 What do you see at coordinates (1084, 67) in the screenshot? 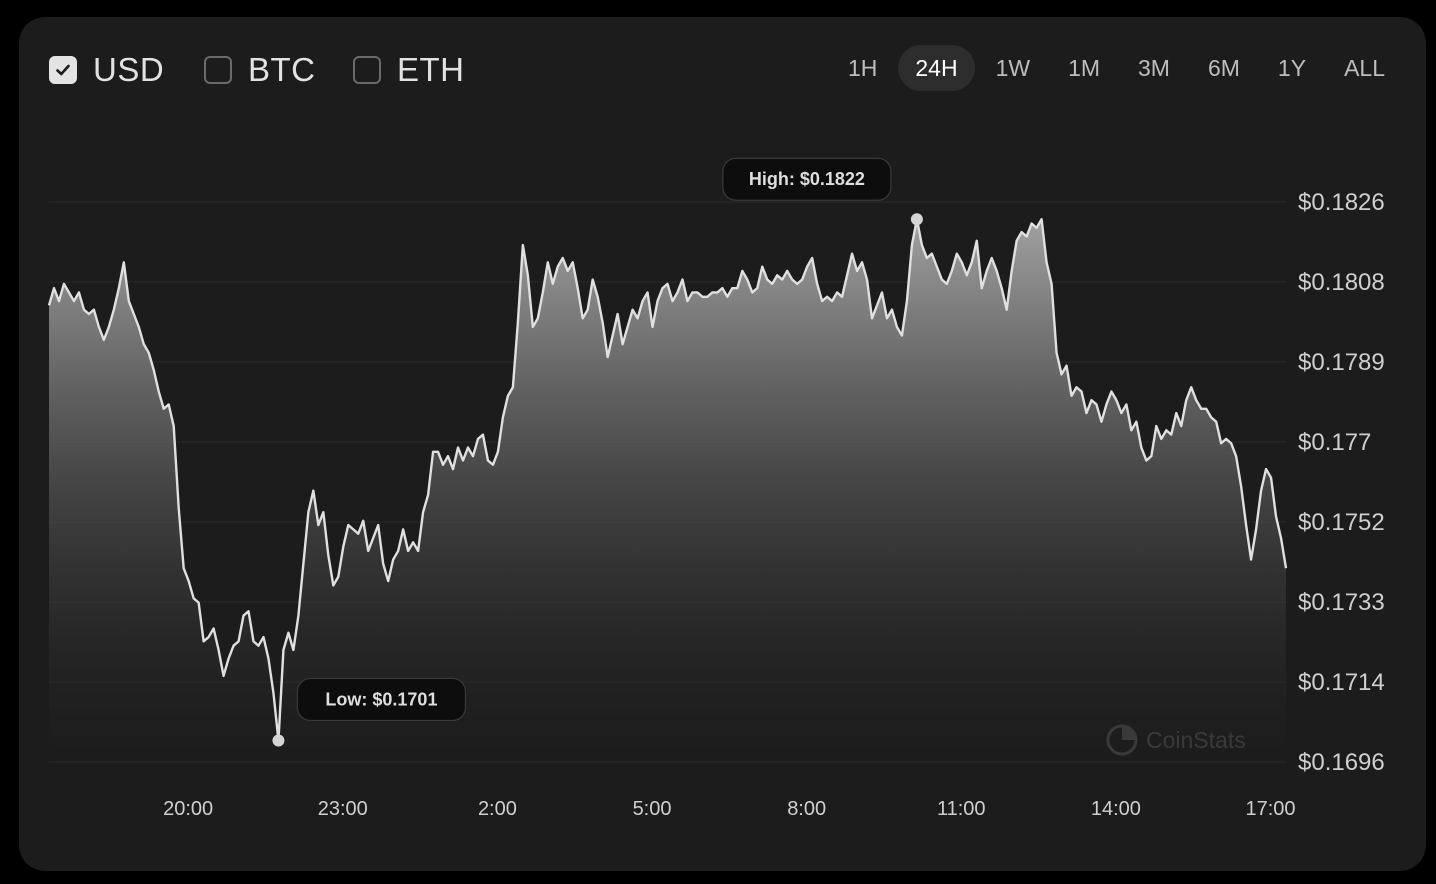
I see `range-button-1m: 1M` at bounding box center [1084, 67].